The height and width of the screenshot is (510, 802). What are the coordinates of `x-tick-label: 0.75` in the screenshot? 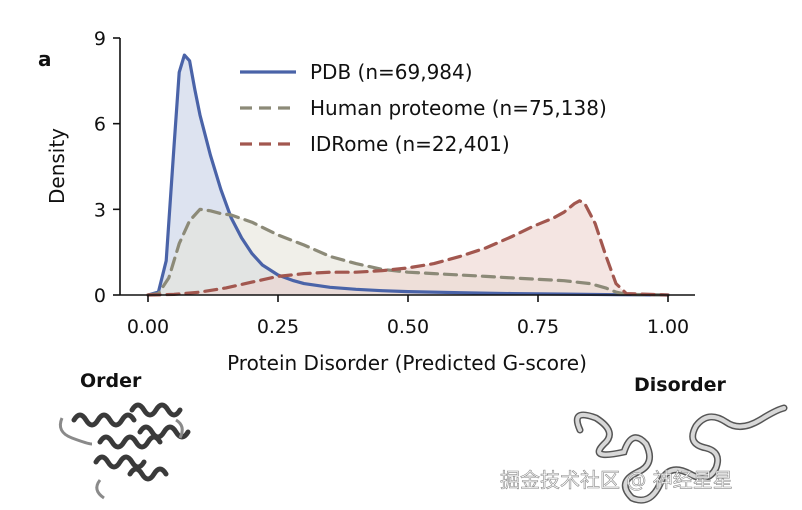 It's located at (538, 327).